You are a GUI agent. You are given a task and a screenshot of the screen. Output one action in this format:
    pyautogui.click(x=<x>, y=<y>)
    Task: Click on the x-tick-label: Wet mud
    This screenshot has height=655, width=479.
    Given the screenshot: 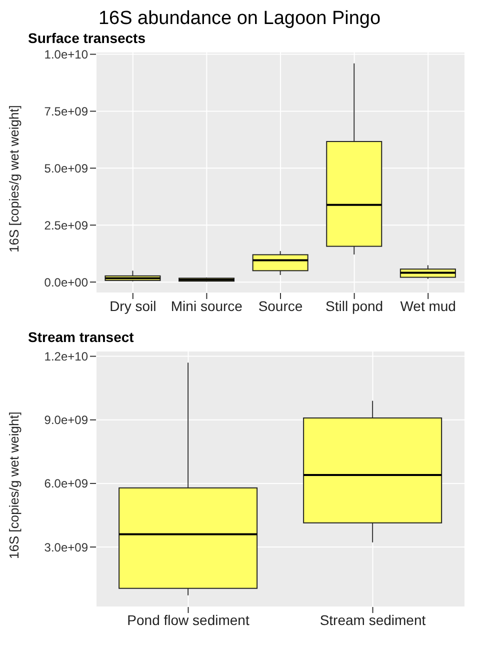 What is the action you would take?
    pyautogui.click(x=428, y=306)
    